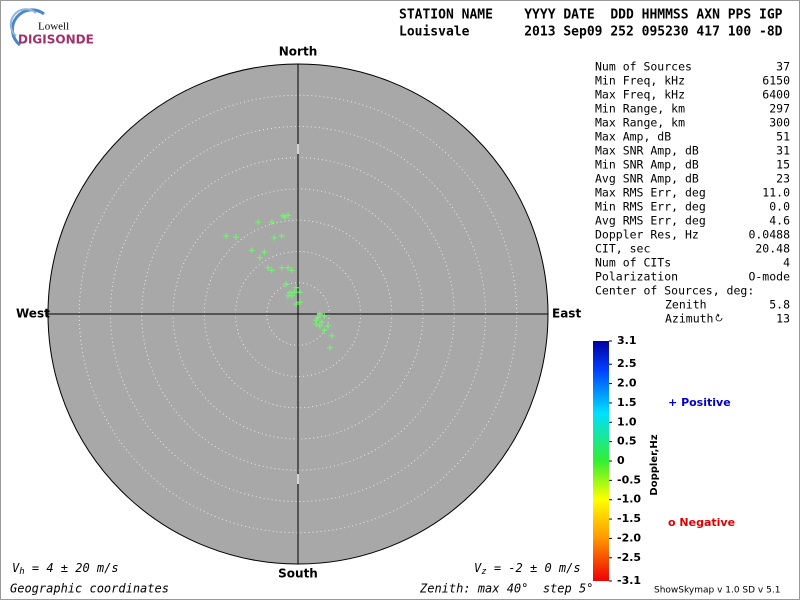  What do you see at coordinates (650, 207) in the screenshot?
I see `stat-label: Min RMS Err, deg` at bounding box center [650, 207].